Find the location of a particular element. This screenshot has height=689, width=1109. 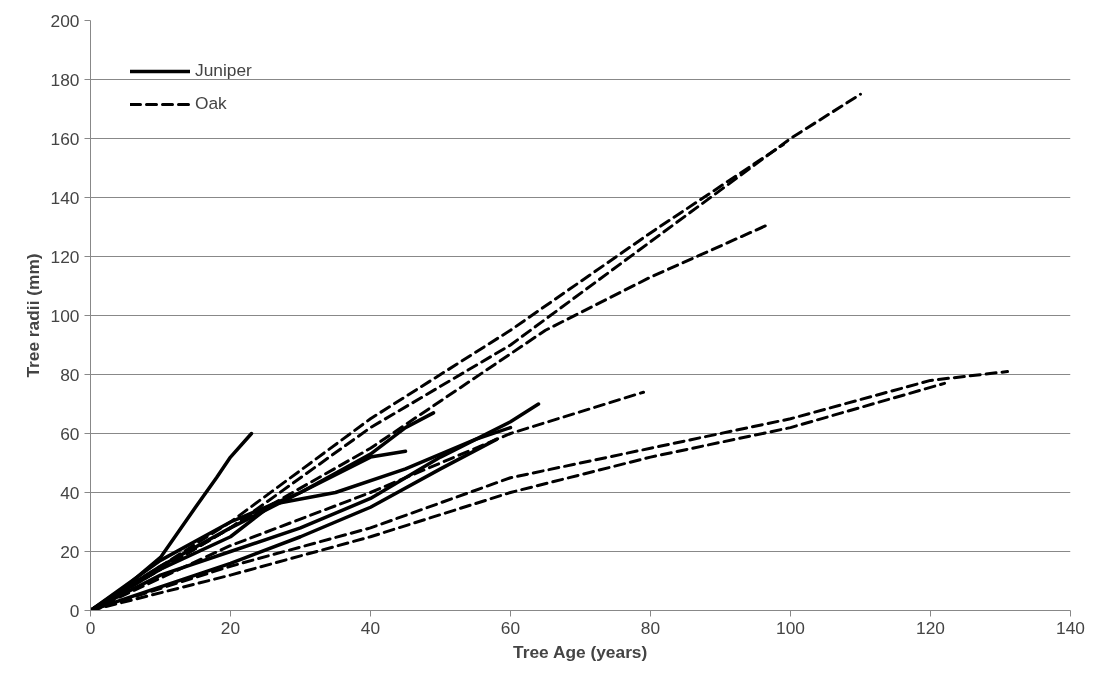

x-tick-label: 60 is located at coordinates (510, 627).